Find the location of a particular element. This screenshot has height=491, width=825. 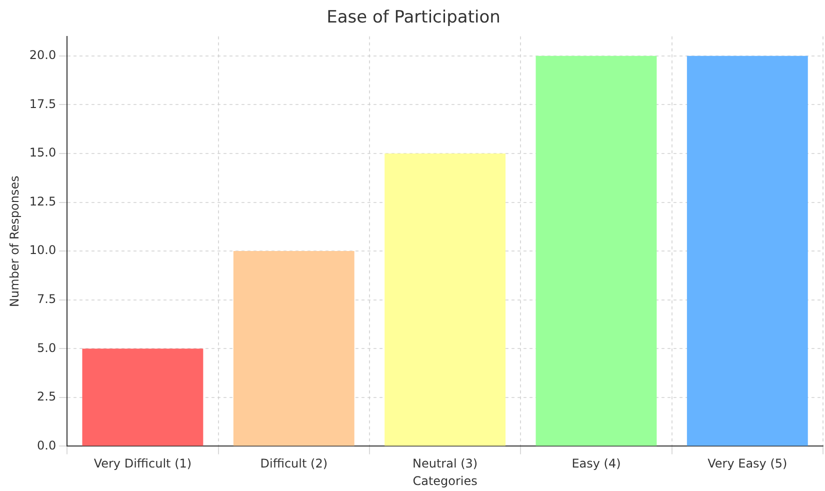

y-tick-label: 5.0 is located at coordinates (46, 347).